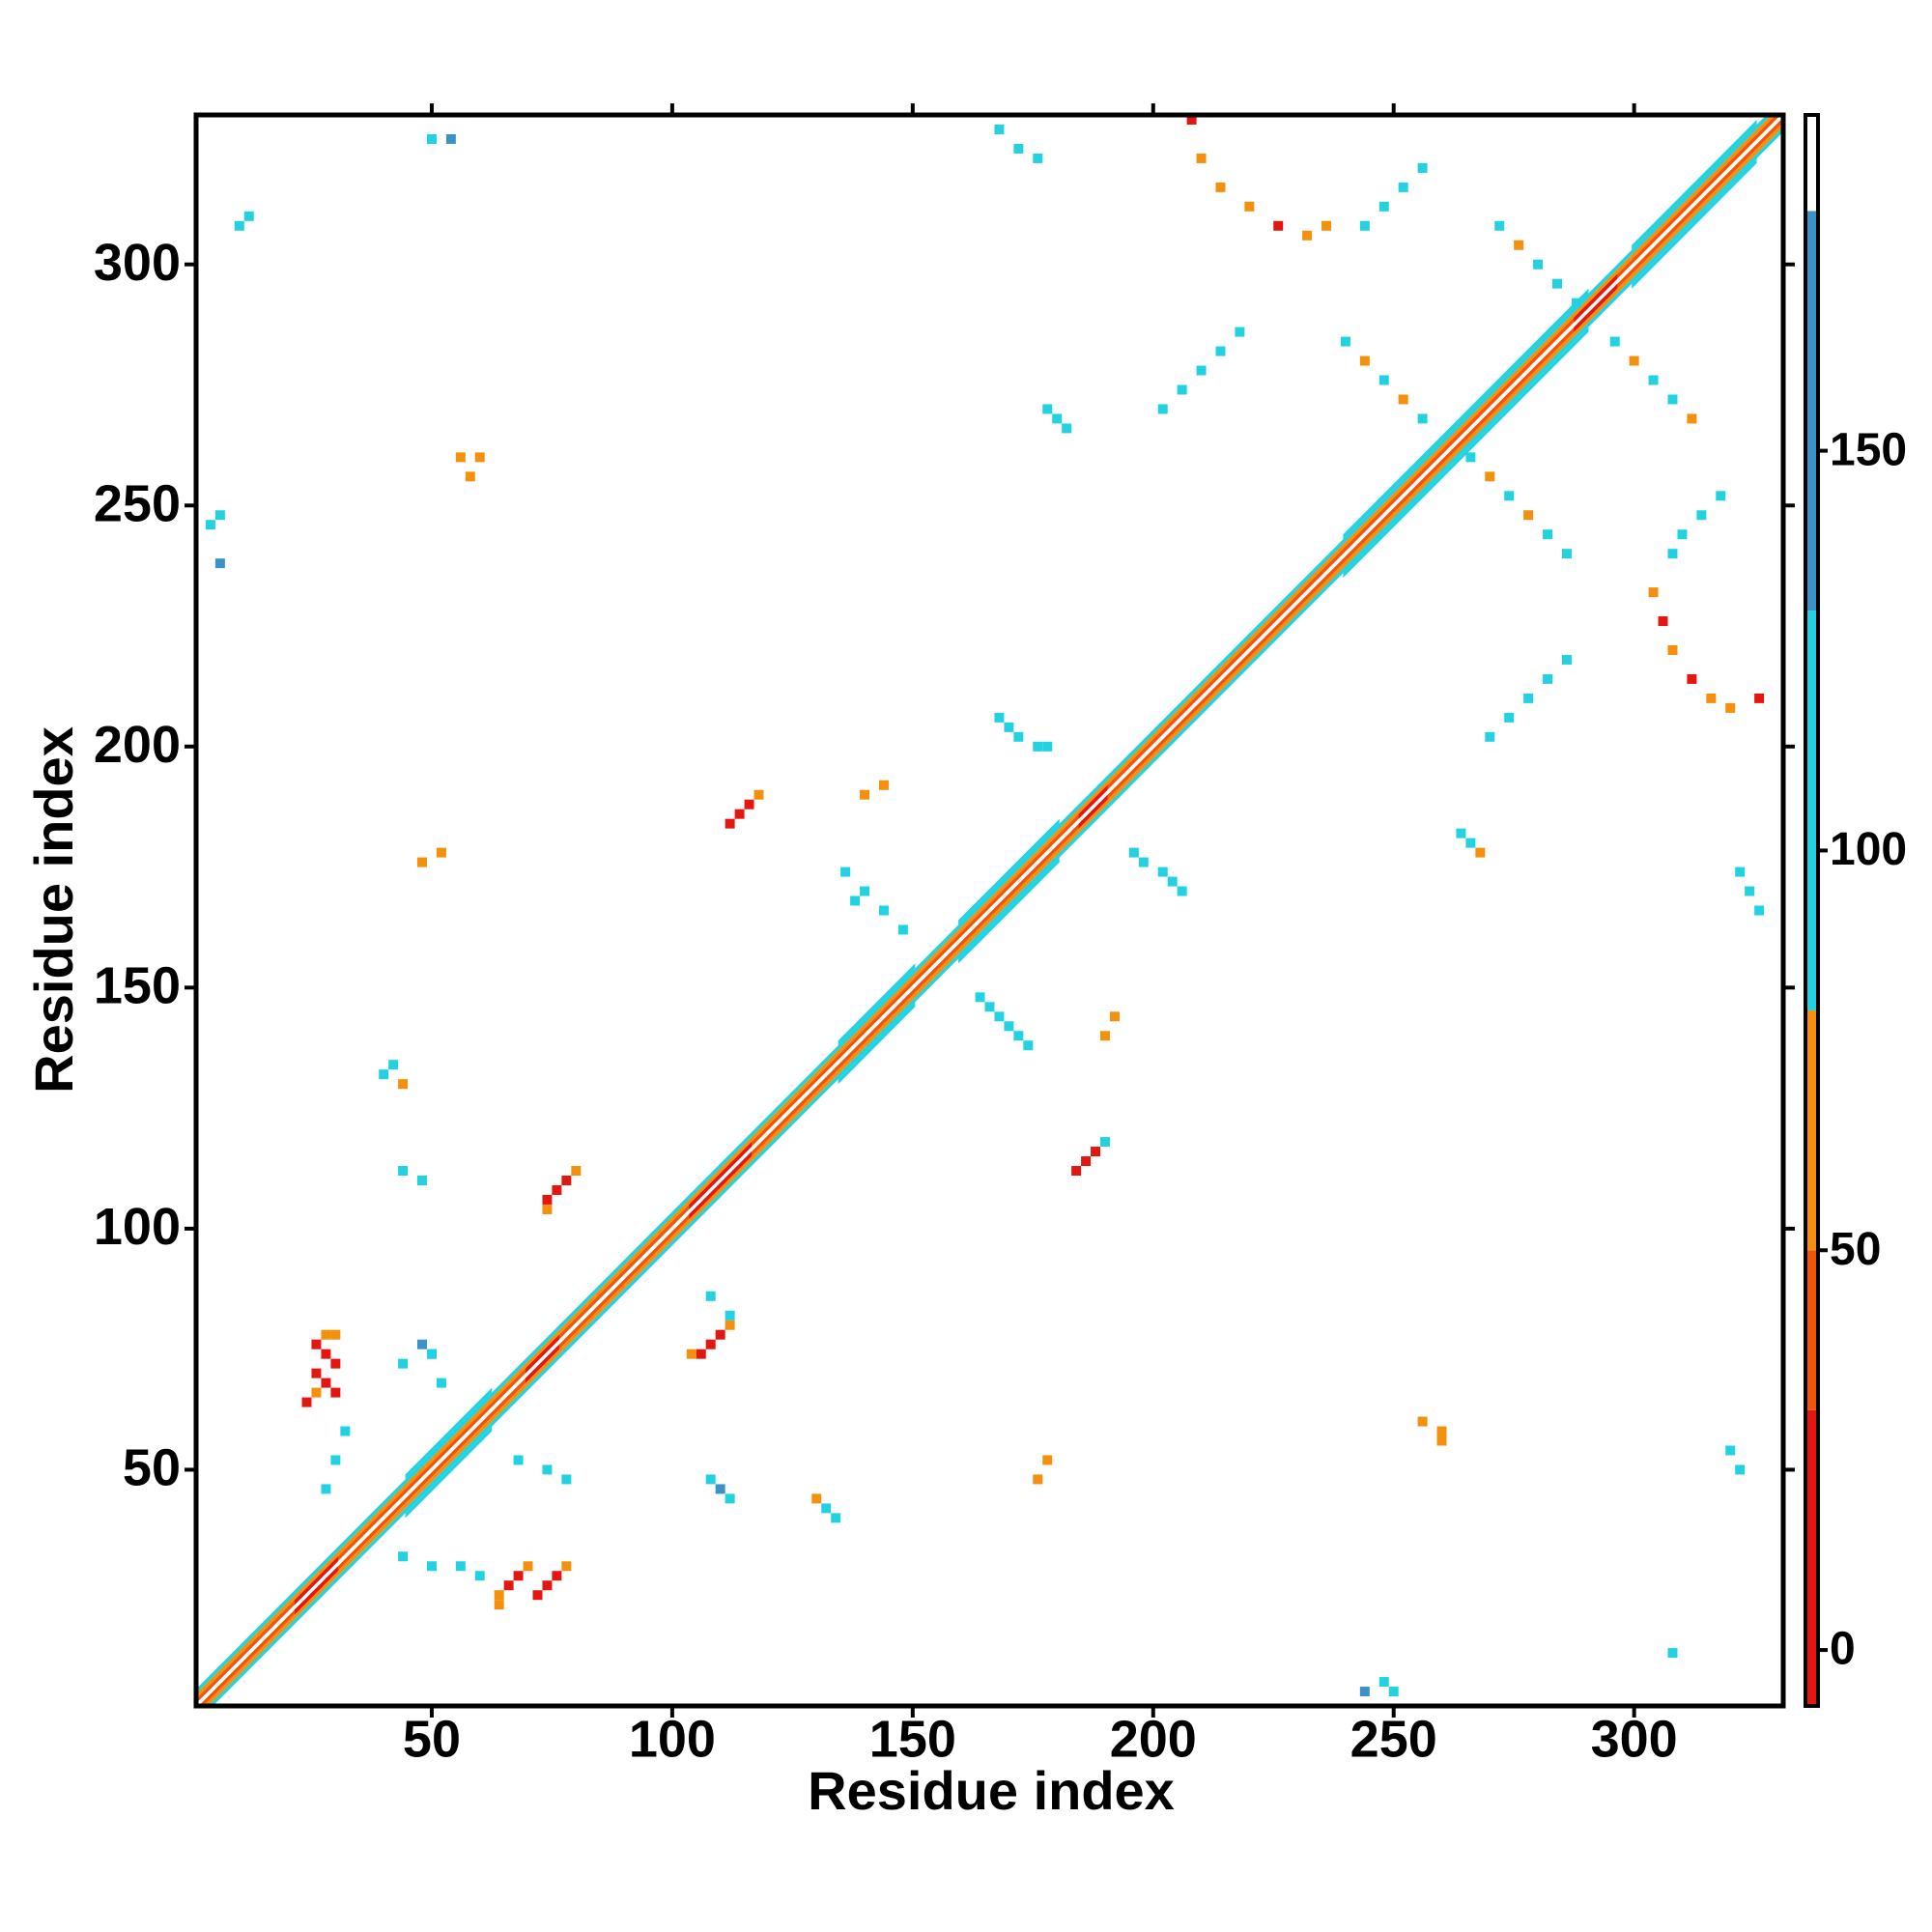 The image size is (1932, 1932). Describe the element at coordinates (1634, 1739) in the screenshot. I see `x-tick-label: 300` at that location.